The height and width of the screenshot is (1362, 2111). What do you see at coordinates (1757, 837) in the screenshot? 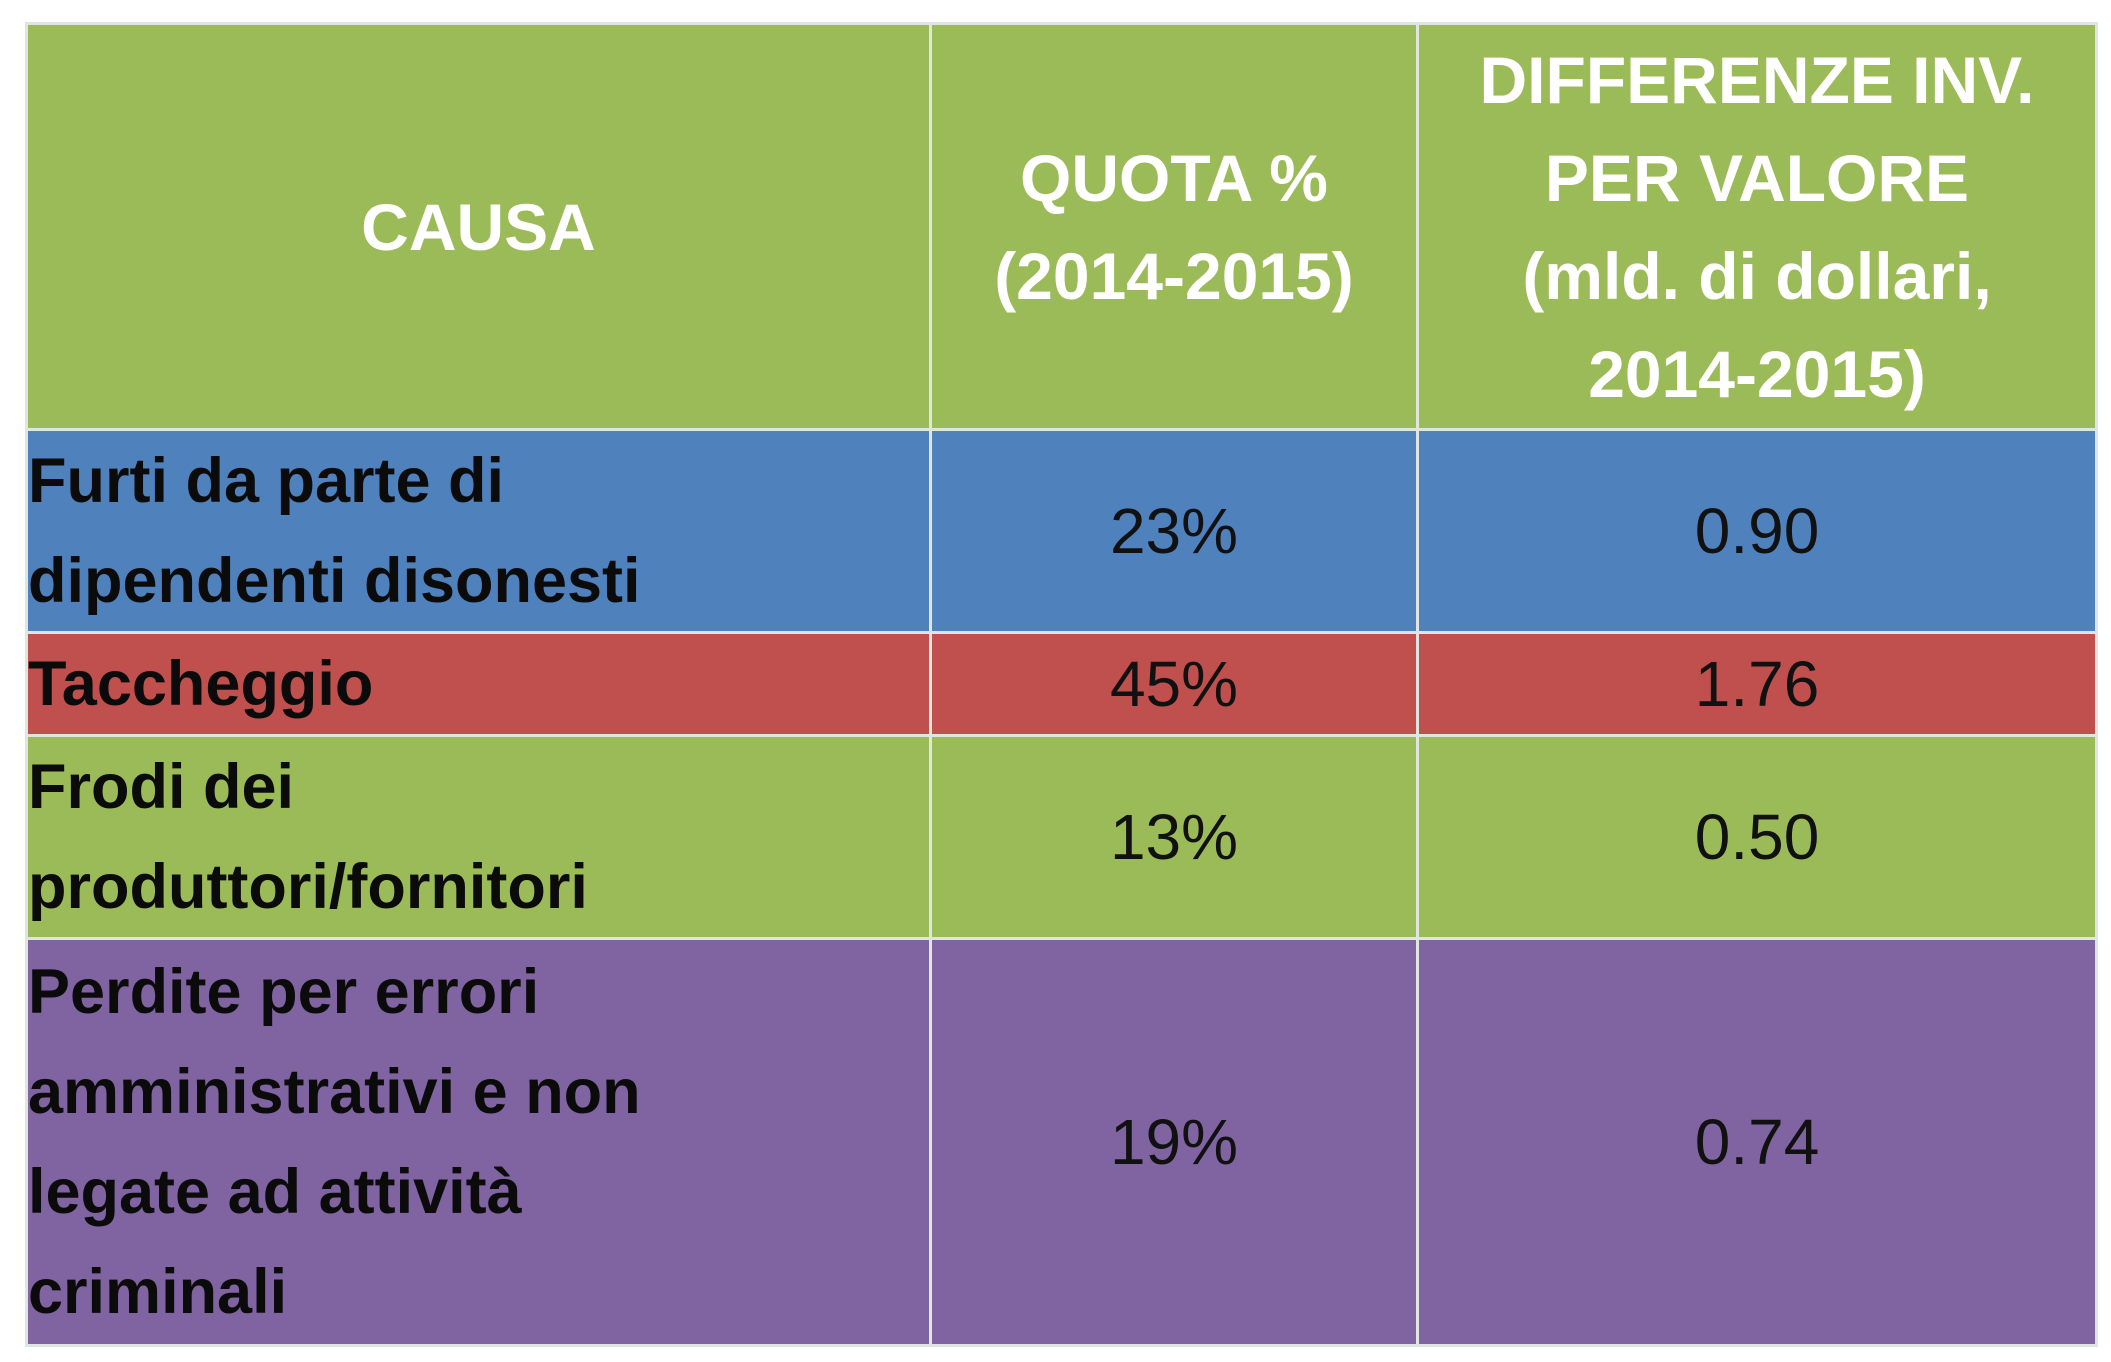
I see `diff-cell: 0.50` at bounding box center [1757, 837].